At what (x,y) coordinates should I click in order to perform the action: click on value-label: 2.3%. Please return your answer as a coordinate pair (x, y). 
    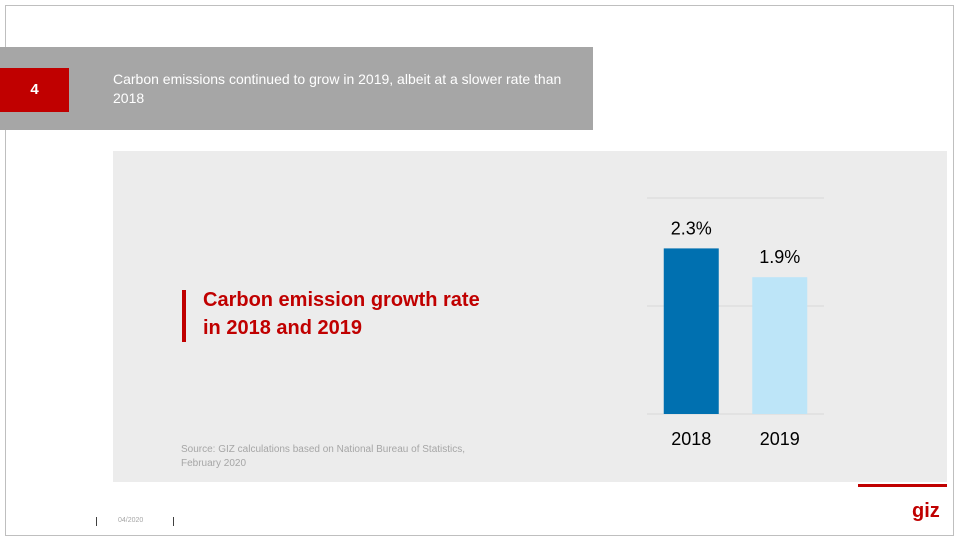
    Looking at the image, I should click on (691, 228).